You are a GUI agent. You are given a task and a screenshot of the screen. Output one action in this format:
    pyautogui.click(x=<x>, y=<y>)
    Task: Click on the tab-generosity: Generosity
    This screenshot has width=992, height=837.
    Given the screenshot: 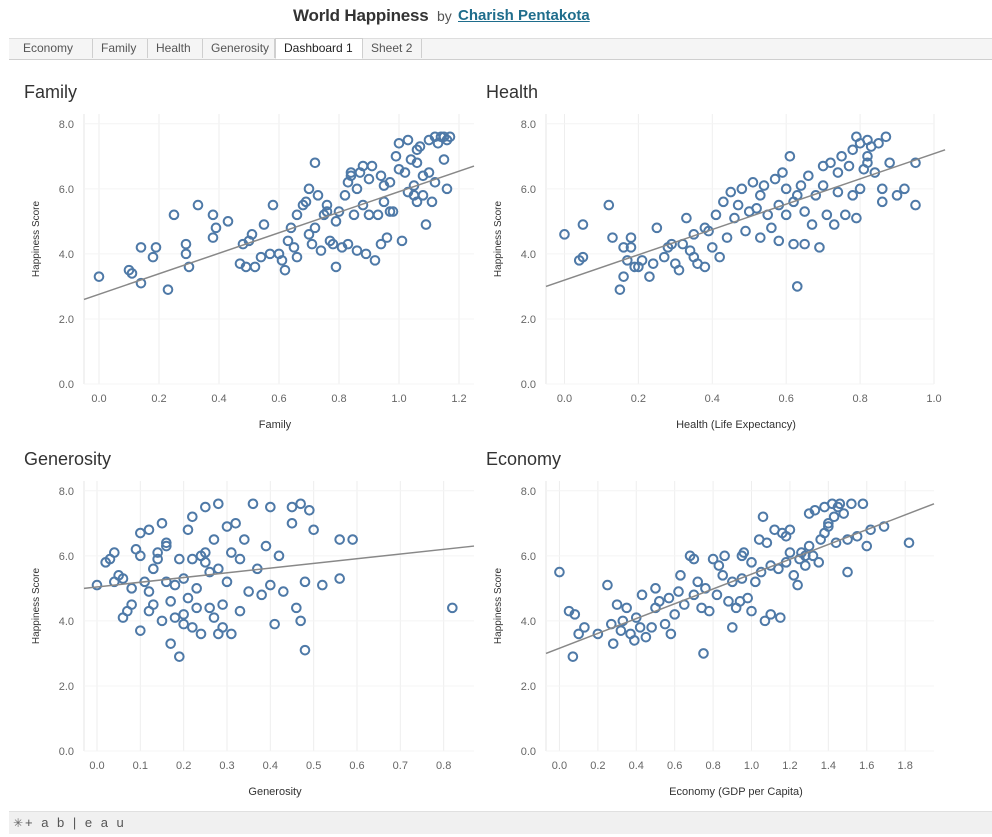 What is the action you would take?
    pyautogui.click(x=239, y=48)
    